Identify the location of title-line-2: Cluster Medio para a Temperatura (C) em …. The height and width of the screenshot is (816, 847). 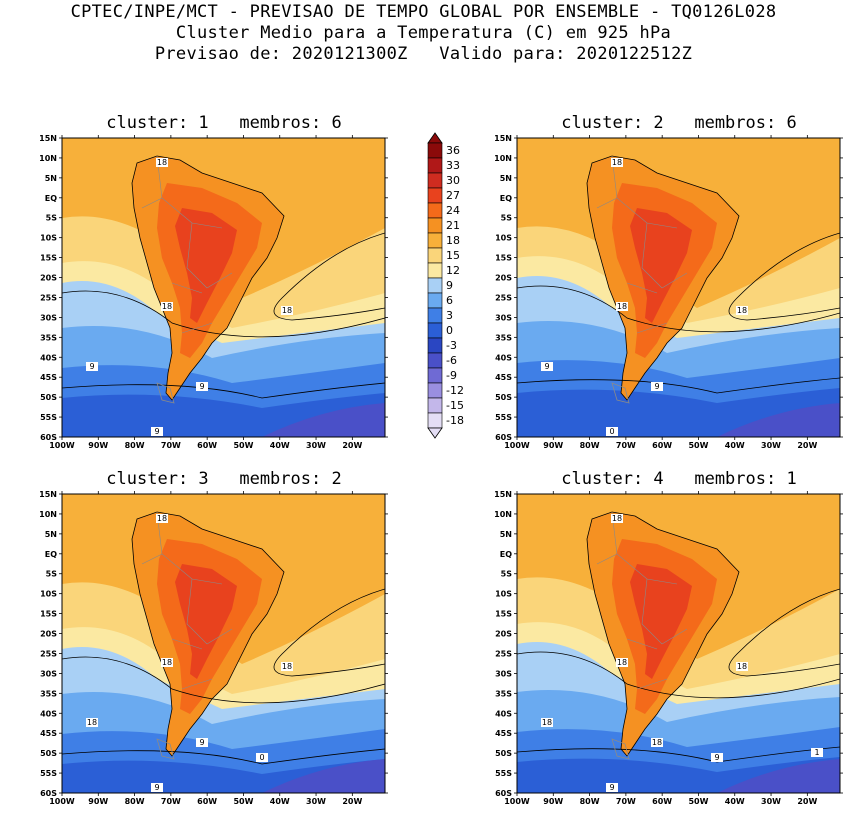
(423, 33).